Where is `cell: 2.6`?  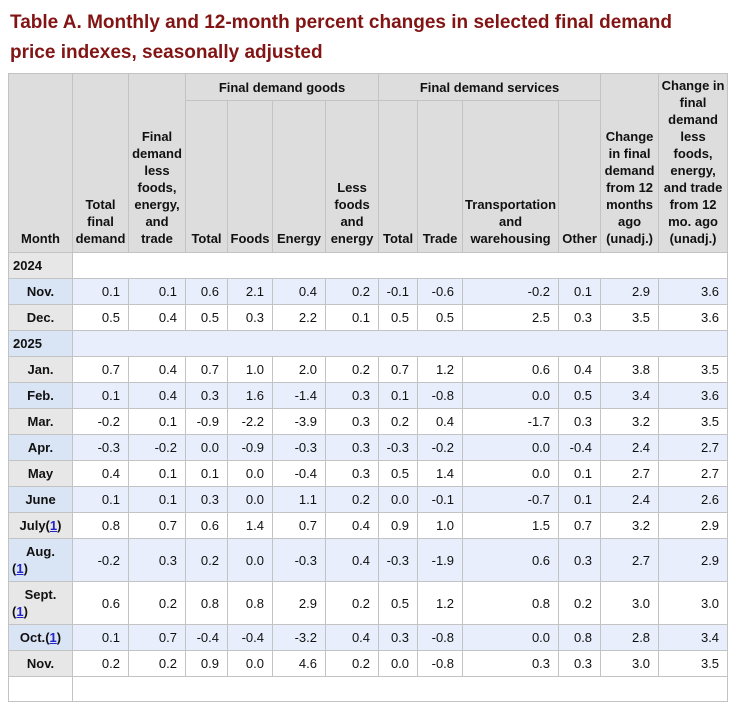
cell: 2.6 is located at coordinates (693, 499).